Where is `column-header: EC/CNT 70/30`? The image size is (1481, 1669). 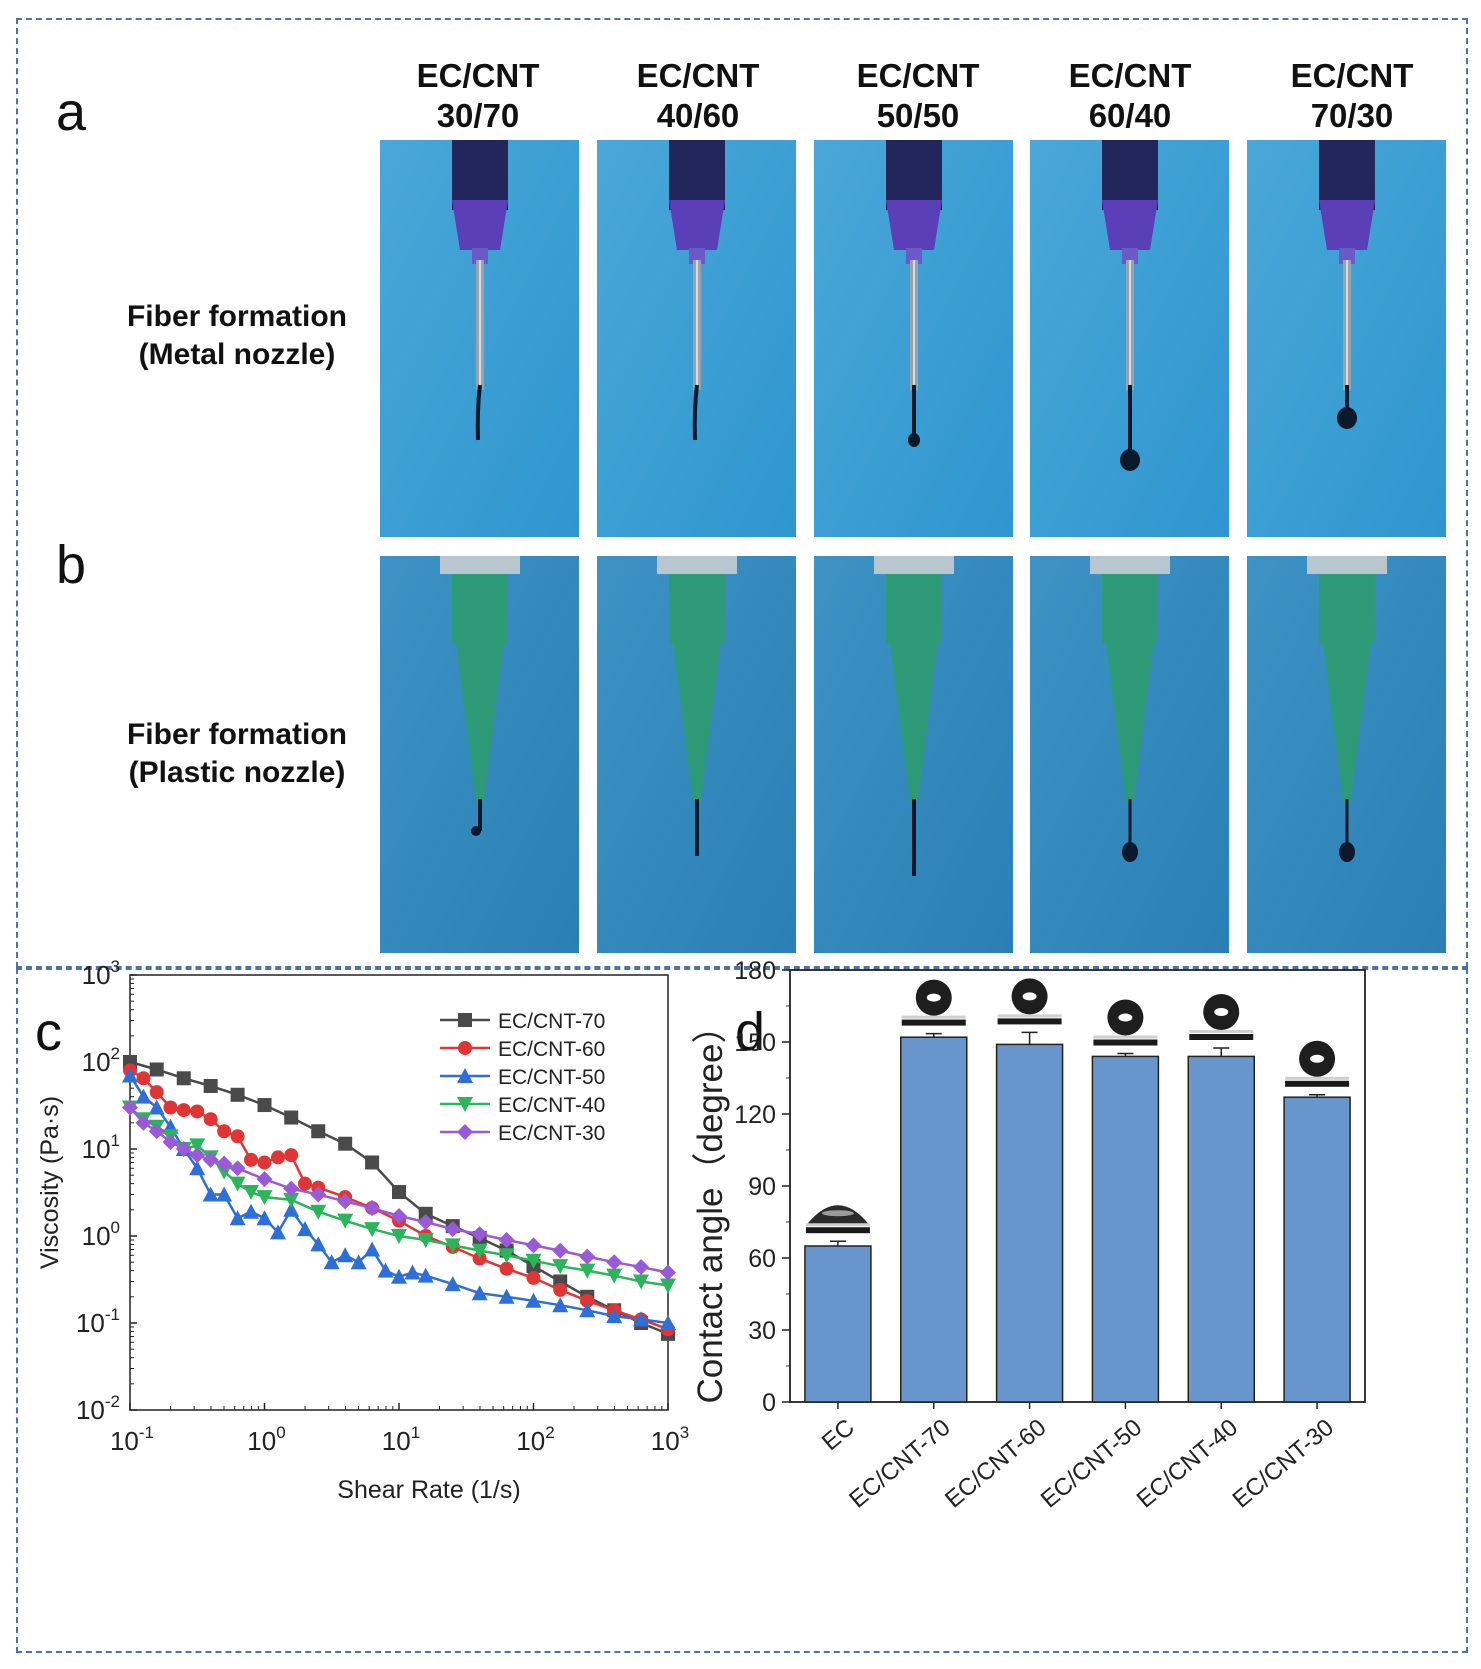 column-header: EC/CNT 70/30 is located at coordinates (1352, 96).